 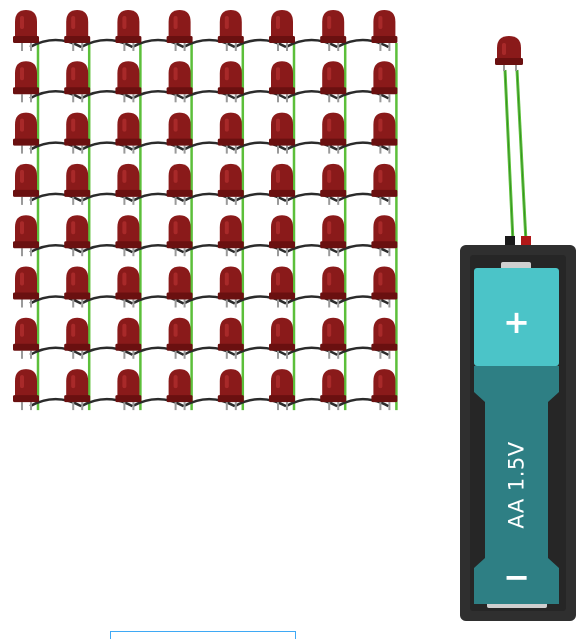 What do you see at coordinates (510, 241) in the screenshot?
I see `terminal-negative` at bounding box center [510, 241].